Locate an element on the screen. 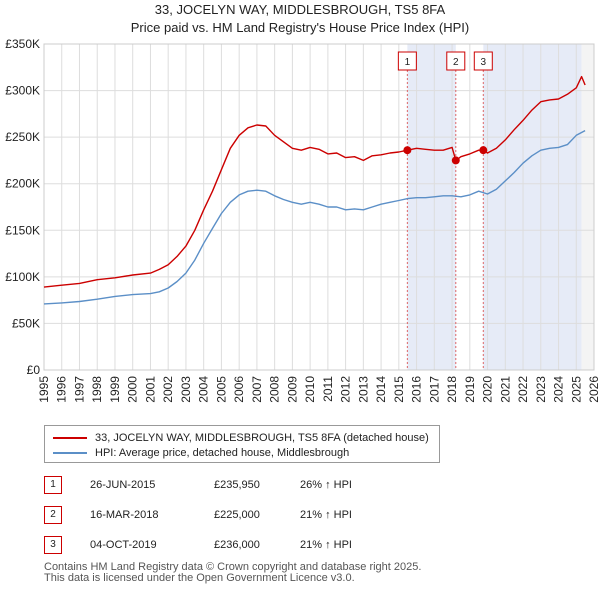 The width and height of the screenshot is (600, 590). x-tick-label: 2010 is located at coordinates (310, 389).